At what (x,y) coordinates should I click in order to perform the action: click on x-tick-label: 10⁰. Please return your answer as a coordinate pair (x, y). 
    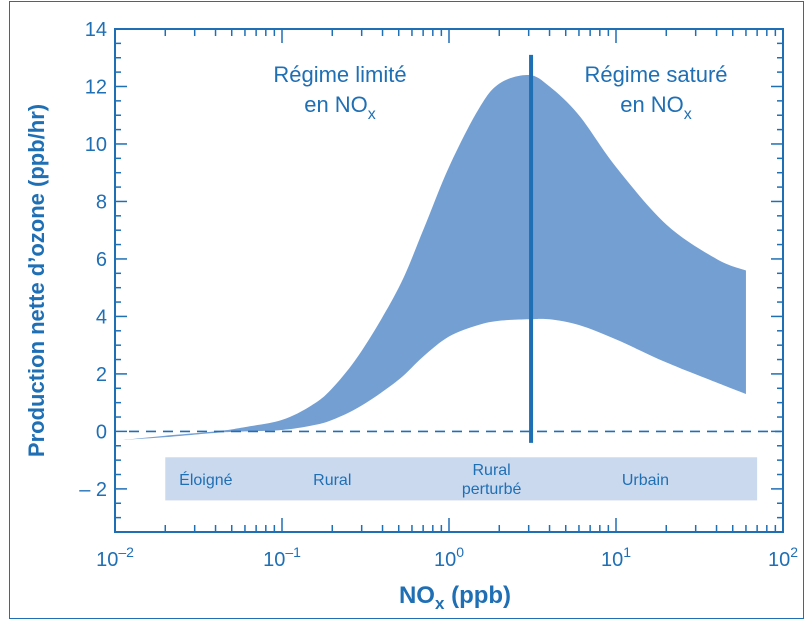
    Looking at the image, I should click on (449, 557).